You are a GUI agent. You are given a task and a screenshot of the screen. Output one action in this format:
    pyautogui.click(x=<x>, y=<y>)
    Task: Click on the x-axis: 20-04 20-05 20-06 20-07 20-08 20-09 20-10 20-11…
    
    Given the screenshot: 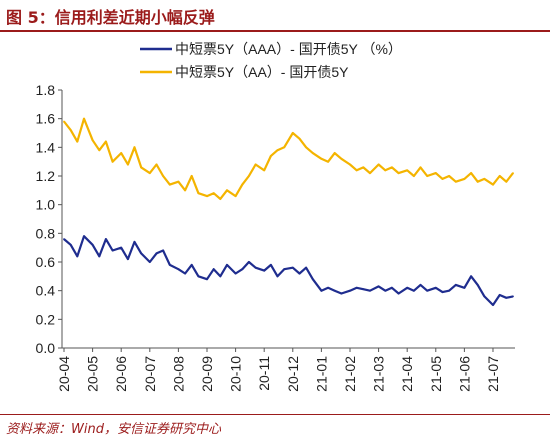 What is the action you would take?
    pyautogui.click(x=285, y=369)
    